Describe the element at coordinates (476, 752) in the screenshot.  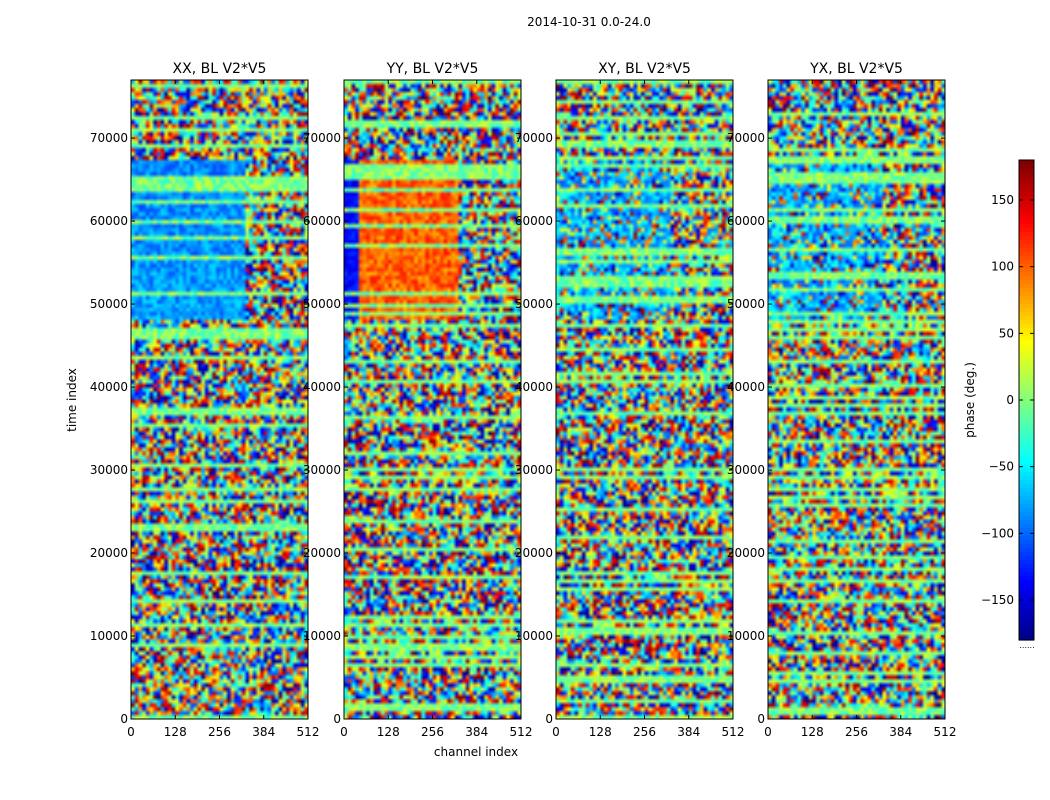
I see `x-axis-label: channel index` at that location.